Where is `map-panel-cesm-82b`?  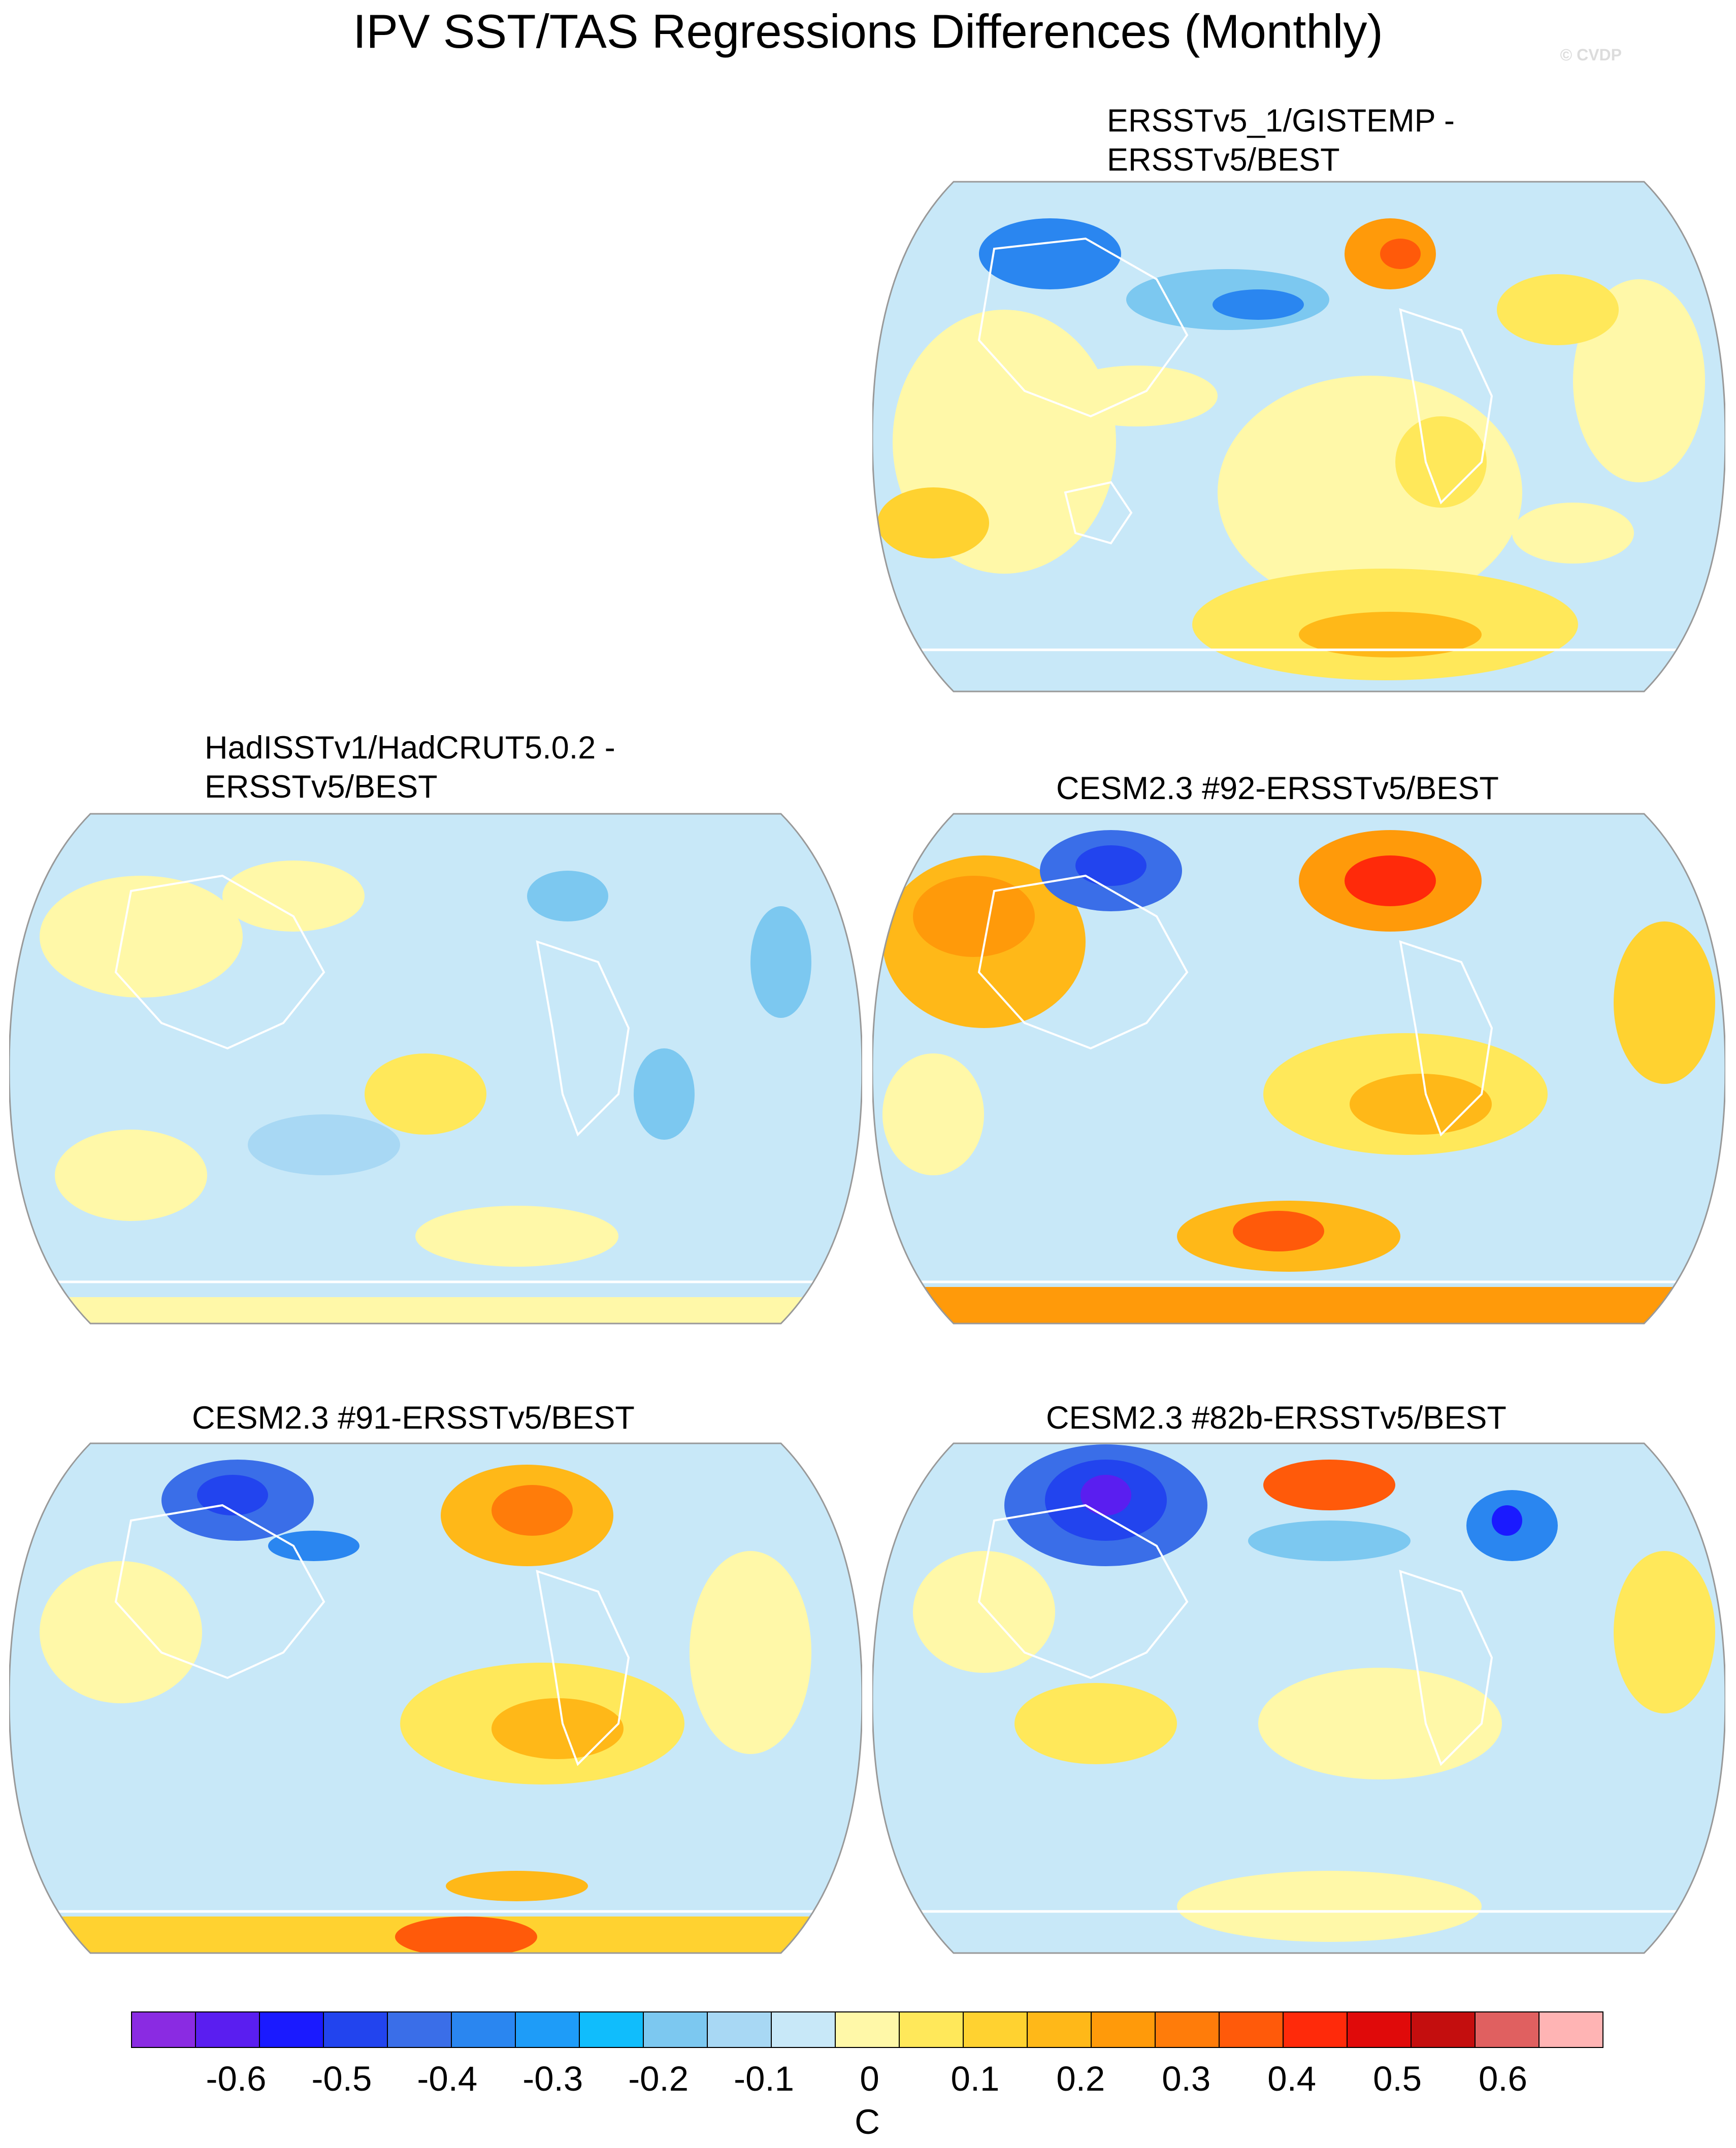 map-panel-cesm-82b is located at coordinates (1298, 1698).